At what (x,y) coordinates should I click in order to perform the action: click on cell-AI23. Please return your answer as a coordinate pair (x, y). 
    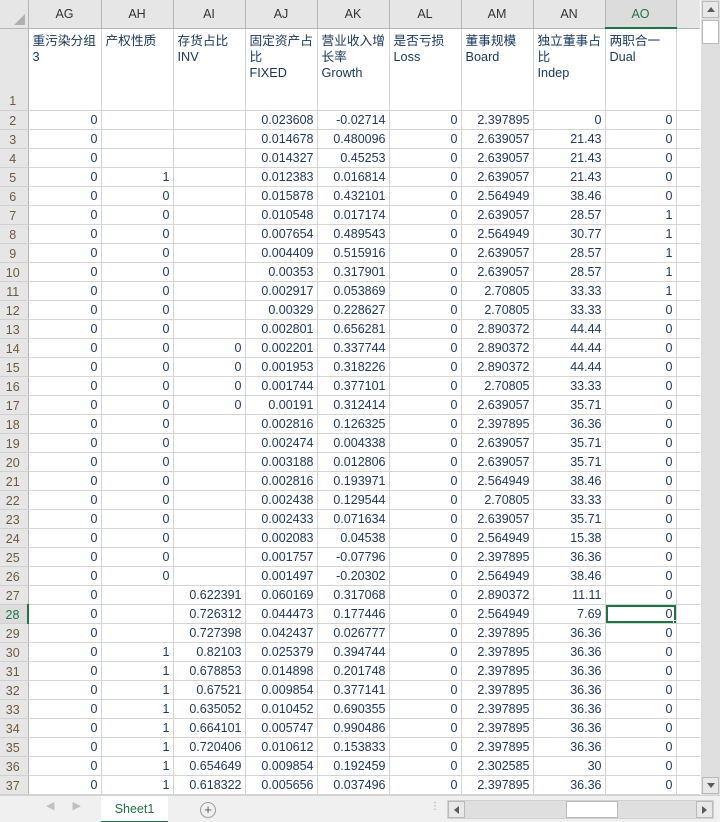
    Looking at the image, I should click on (209, 519).